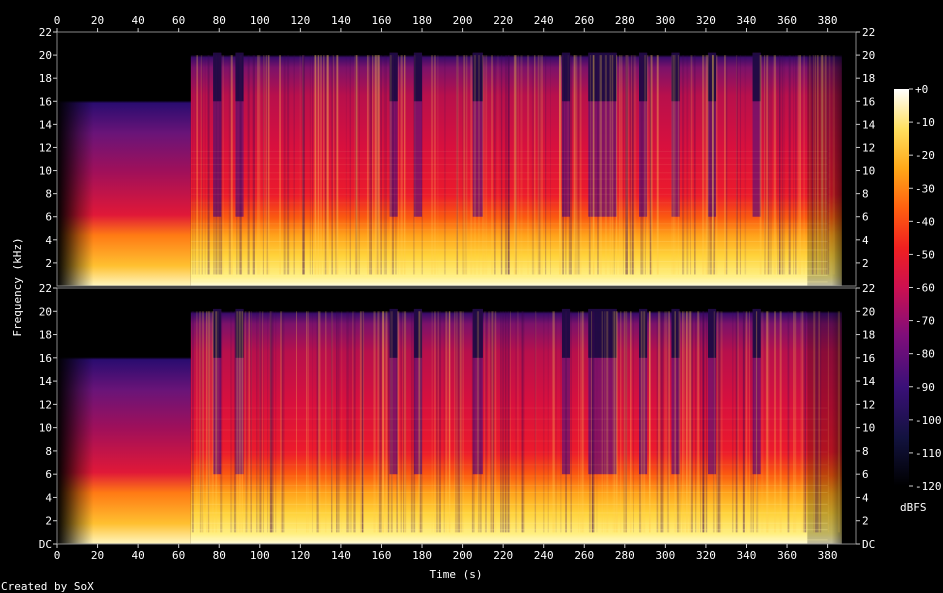 Image resolution: width=943 pixels, height=593 pixels. Describe the element at coordinates (747, 20) in the screenshot. I see `x-tick-label-top: 340` at that location.